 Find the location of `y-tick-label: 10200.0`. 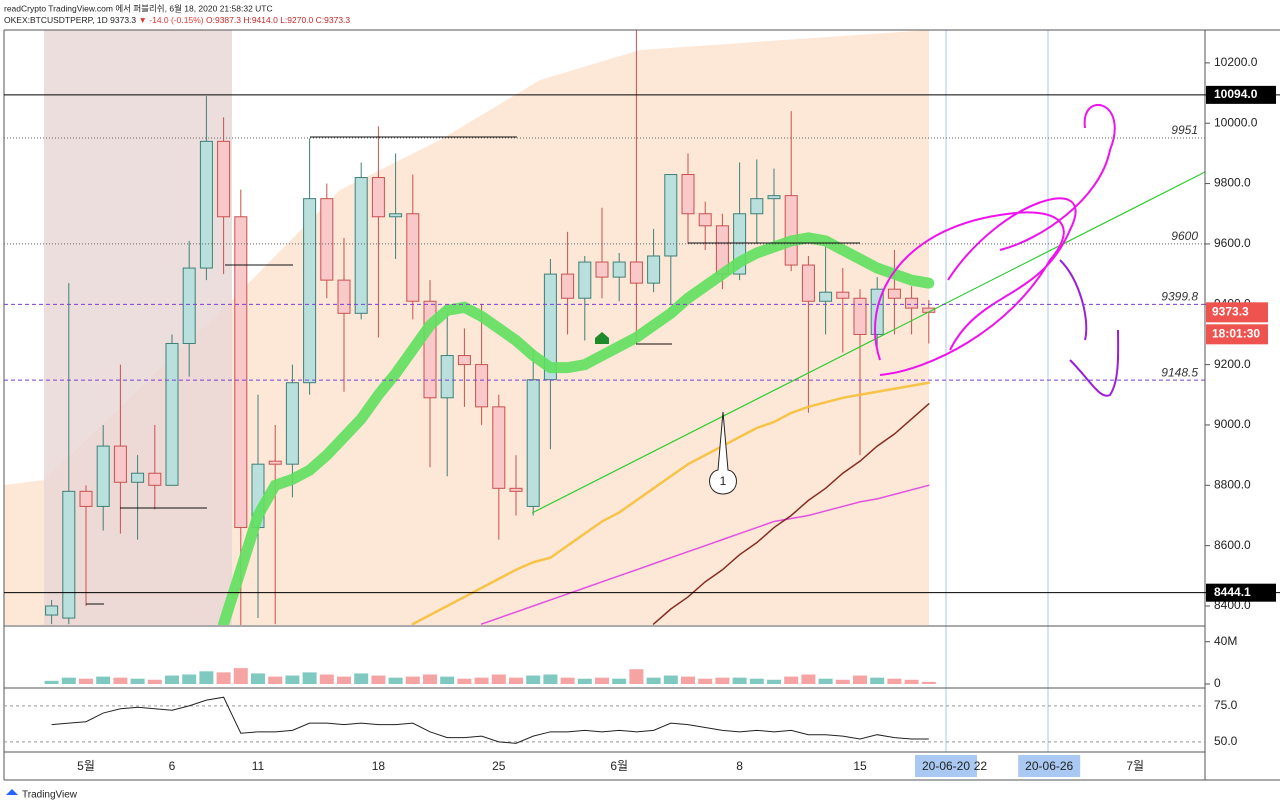

y-tick-label: 10200.0 is located at coordinates (1236, 62).